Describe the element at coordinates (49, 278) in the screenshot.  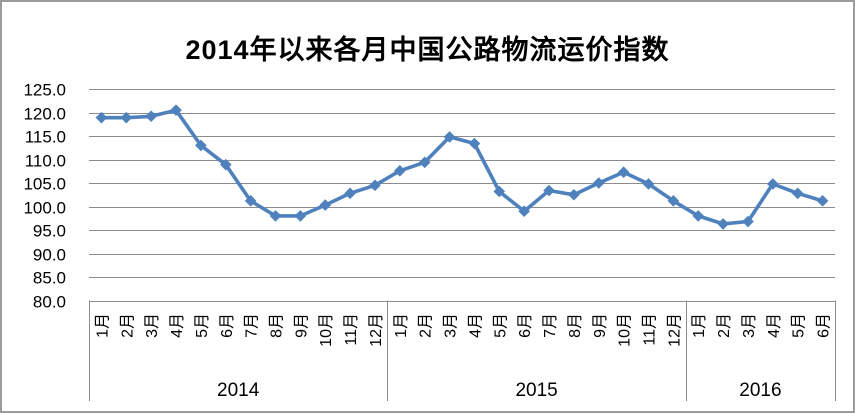
I see `y-axis-tick-label: 85.0` at that location.